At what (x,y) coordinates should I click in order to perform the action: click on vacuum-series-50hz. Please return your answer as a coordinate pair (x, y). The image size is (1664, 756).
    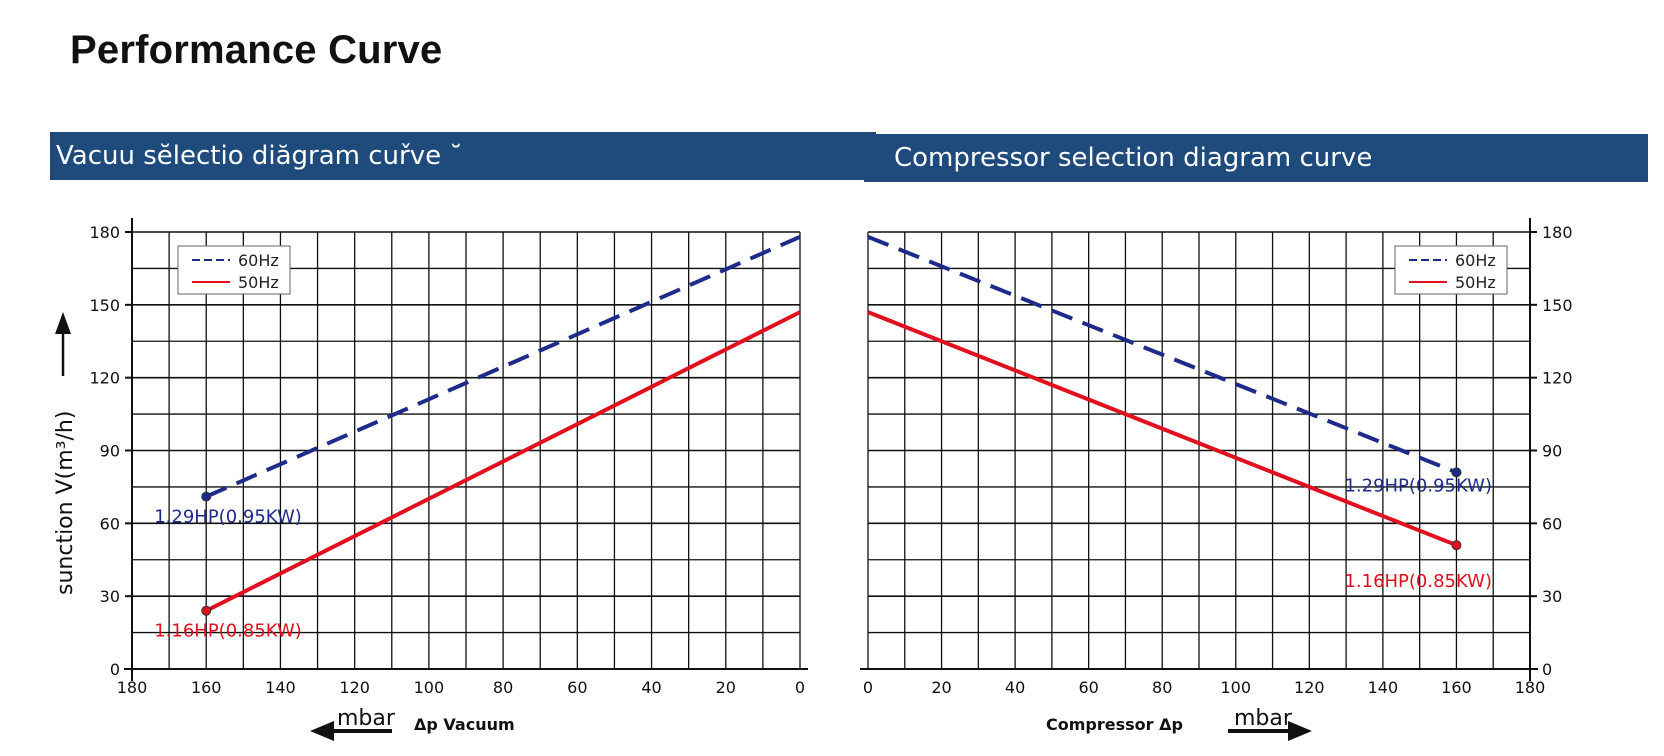
    Looking at the image, I should click on (503, 461).